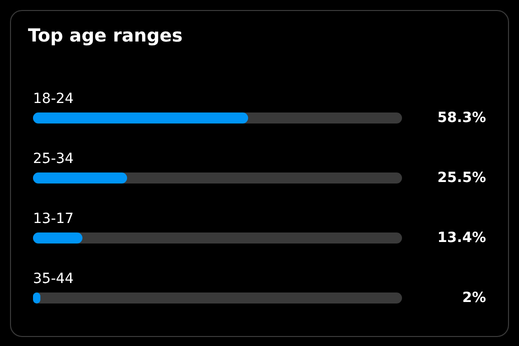 The width and height of the screenshot is (519, 346). I want to click on data-label: 25.5%, so click(461, 178).